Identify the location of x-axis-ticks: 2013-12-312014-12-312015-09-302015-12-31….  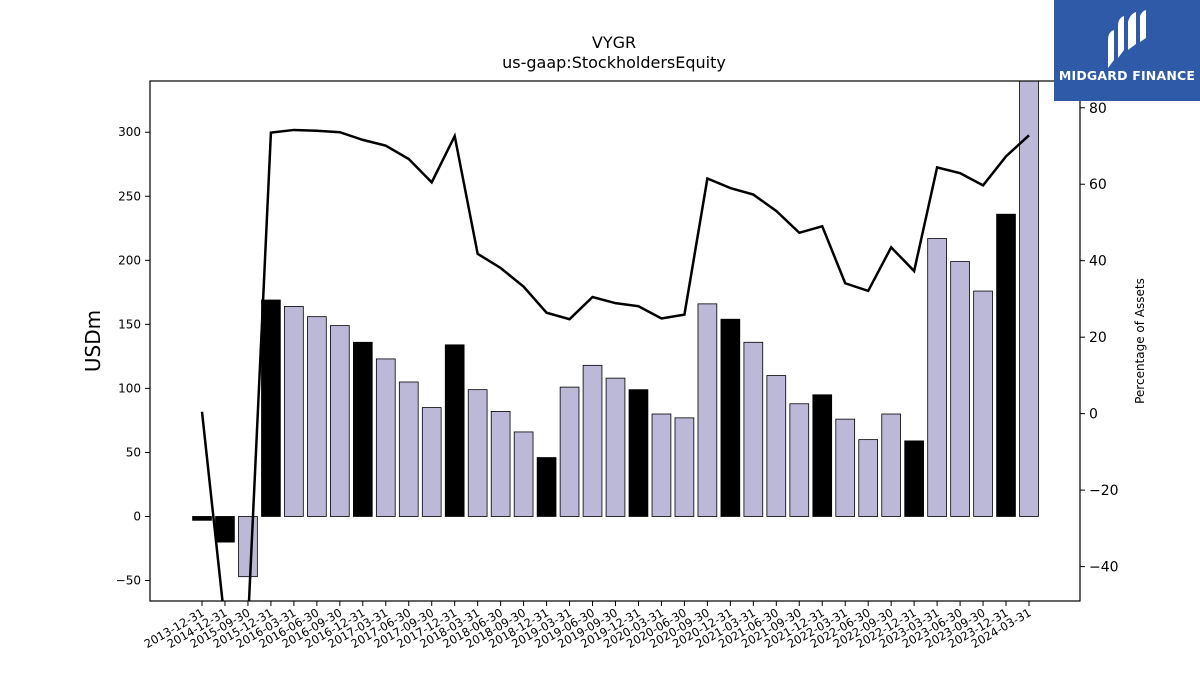
(588, 626).